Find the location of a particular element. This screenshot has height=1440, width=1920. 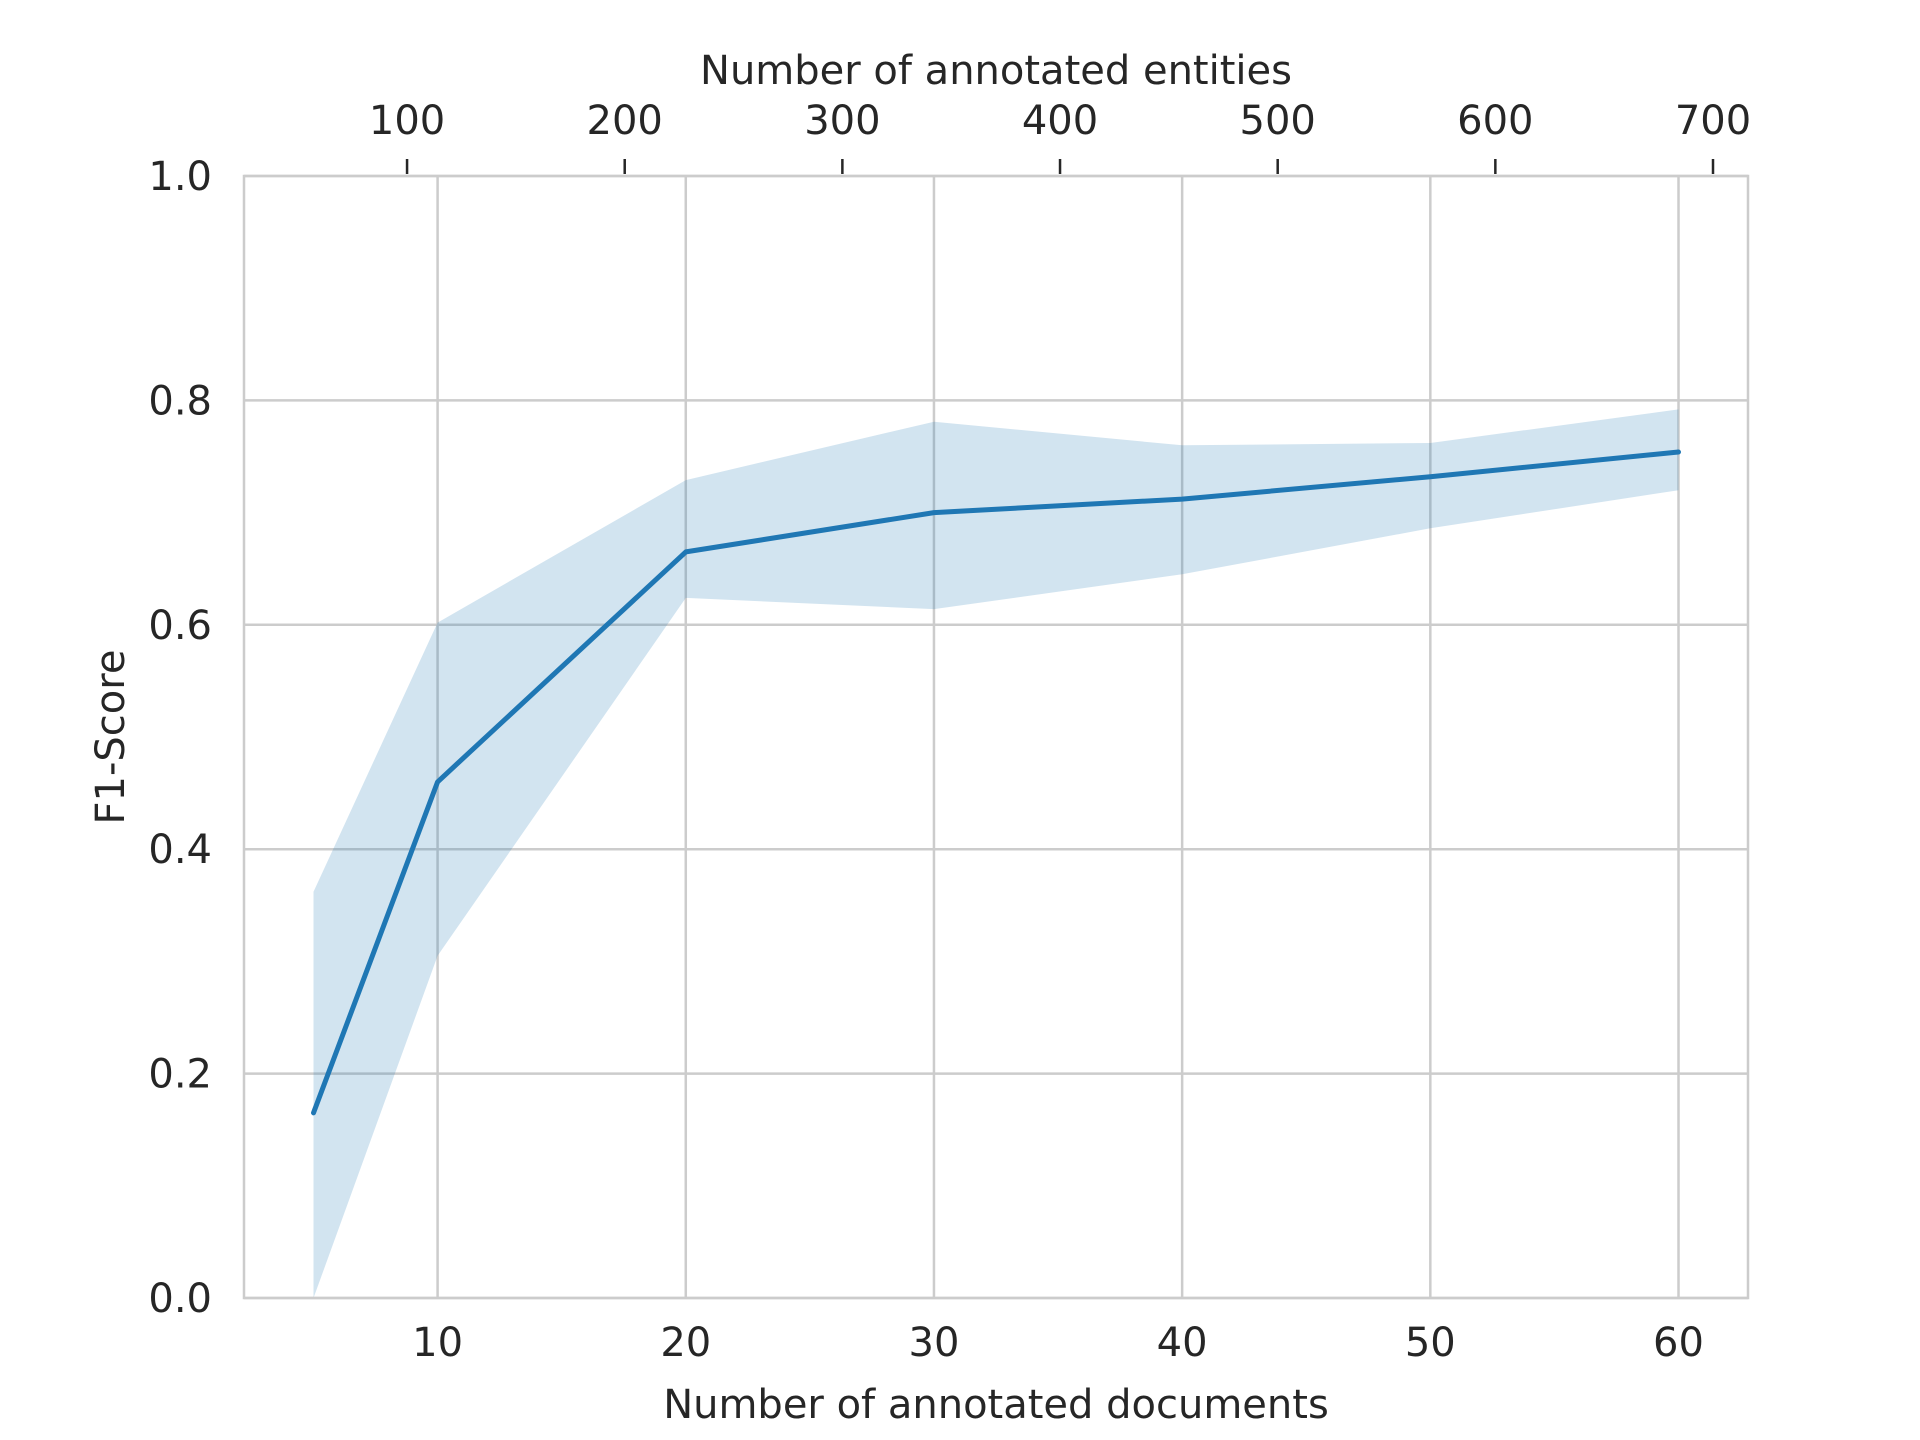

top-tick-label: 100 is located at coordinates (407, 121).